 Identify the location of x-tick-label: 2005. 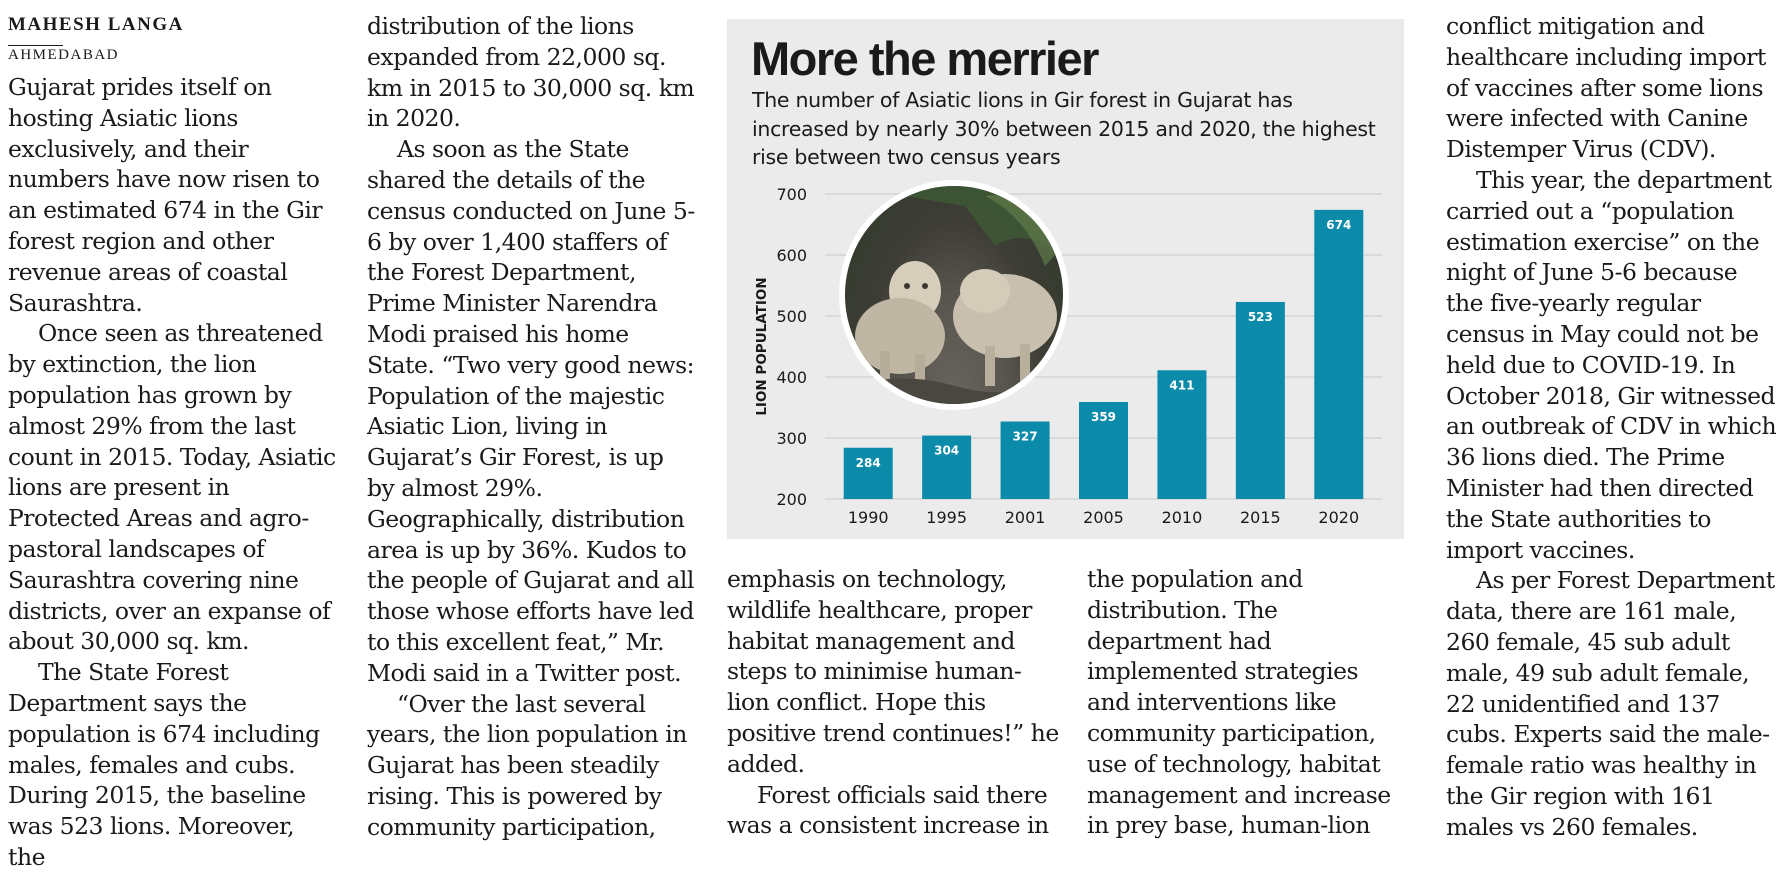
(1103, 517).